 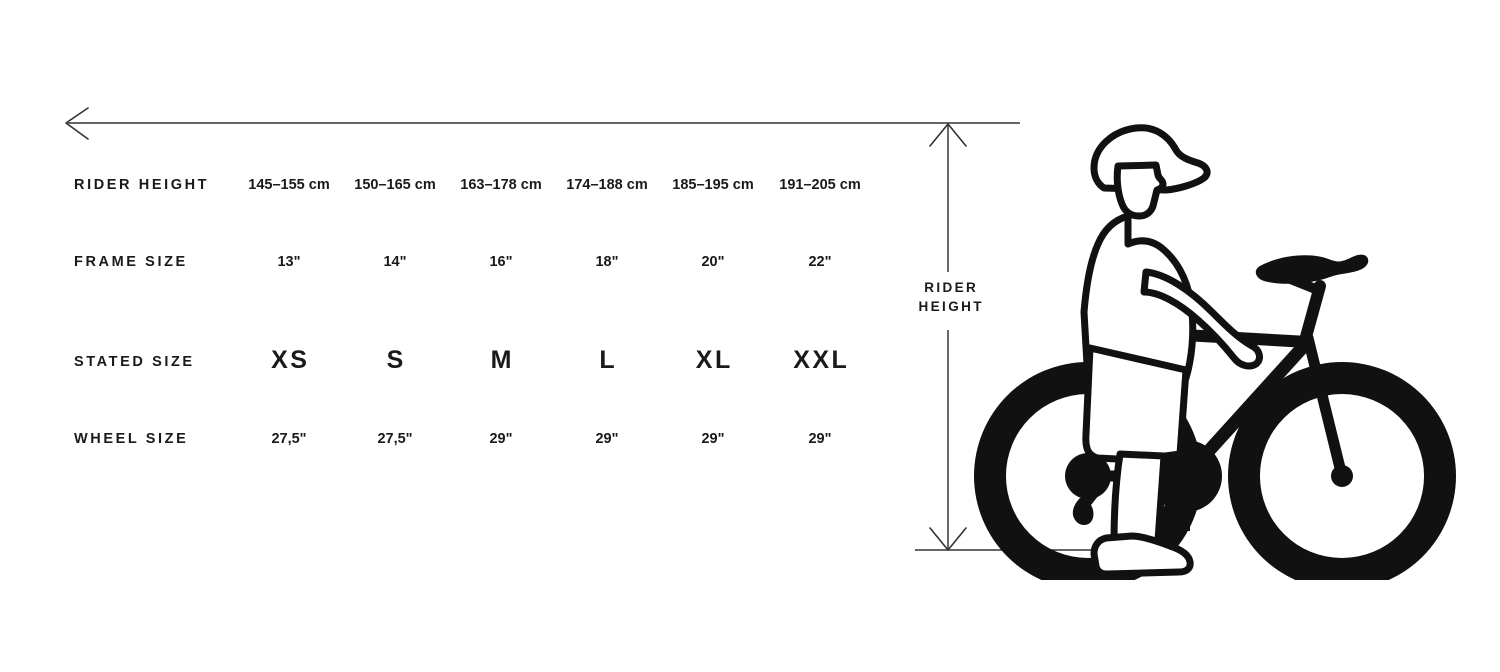 What do you see at coordinates (502, 360) in the screenshot?
I see `cell-stated-size-m: M` at bounding box center [502, 360].